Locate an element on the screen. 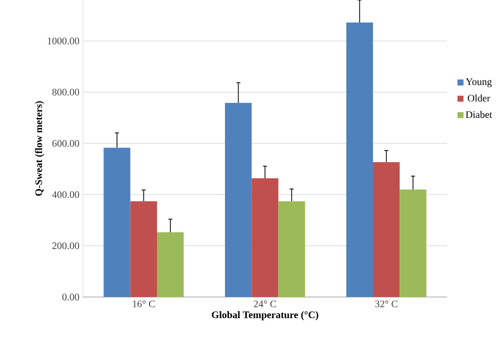  x-tick-label: 32° C is located at coordinates (386, 304).